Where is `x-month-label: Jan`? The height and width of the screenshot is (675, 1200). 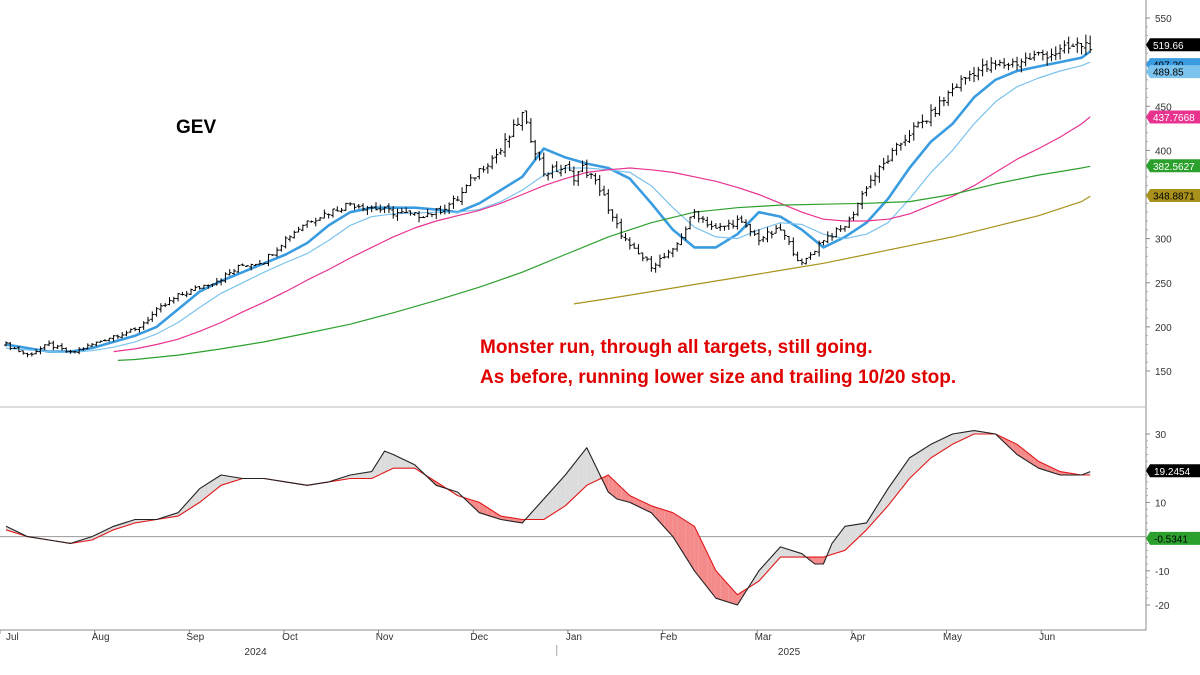
x-month-label: Jan is located at coordinates (574, 637).